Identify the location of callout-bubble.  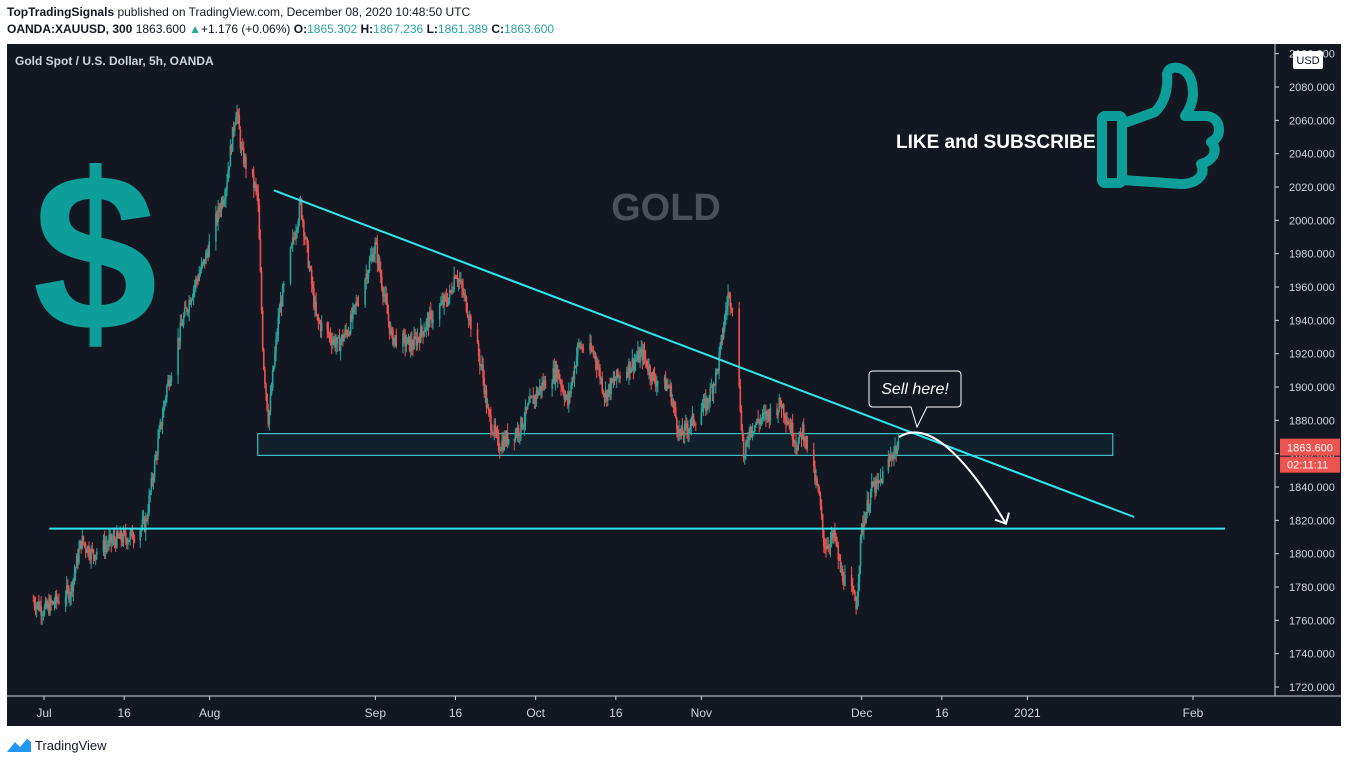
(915, 399).